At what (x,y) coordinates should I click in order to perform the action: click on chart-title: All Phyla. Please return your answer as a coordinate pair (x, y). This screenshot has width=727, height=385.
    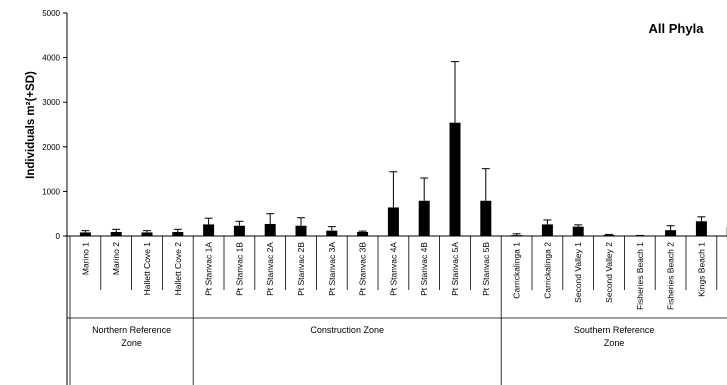
    Looking at the image, I should click on (677, 28).